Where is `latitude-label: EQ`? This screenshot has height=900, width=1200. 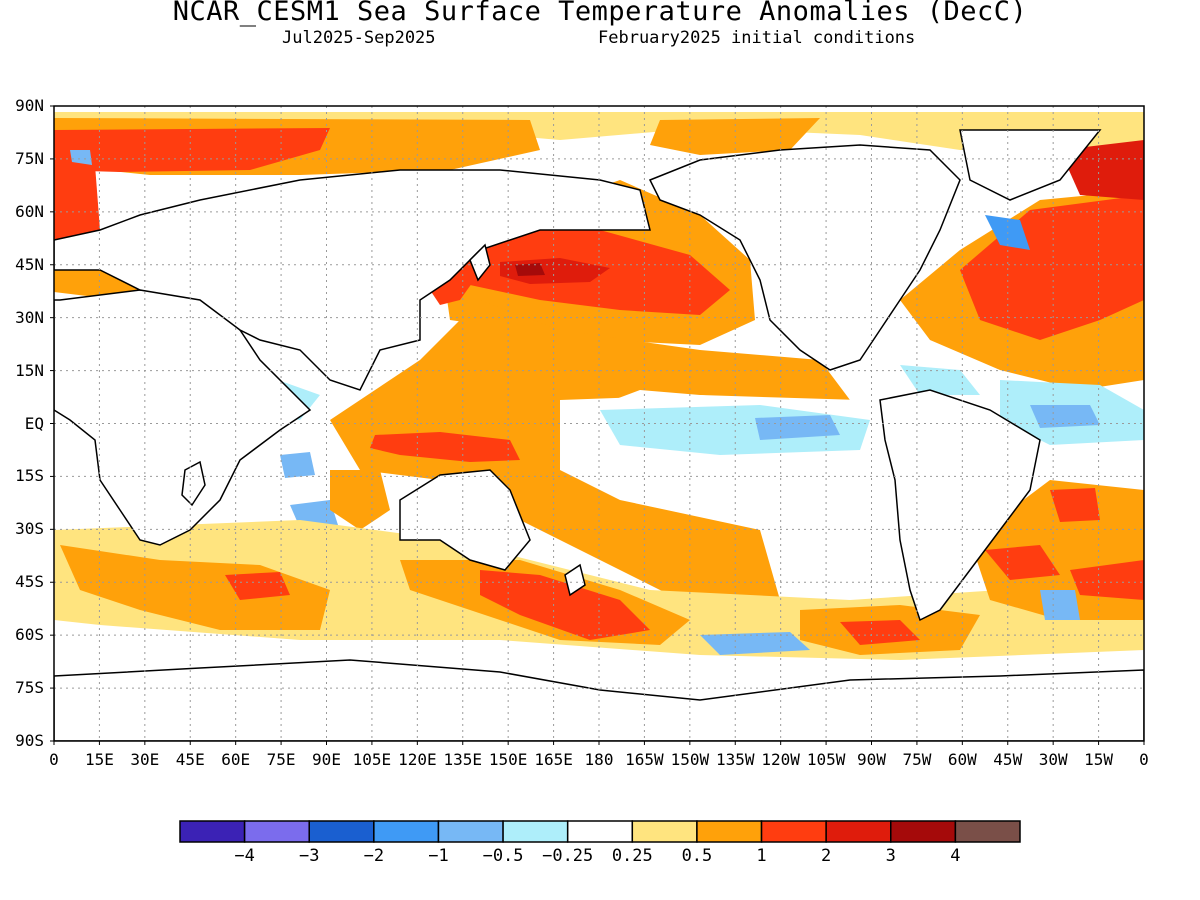
latitude-label: EQ is located at coordinates (34, 423).